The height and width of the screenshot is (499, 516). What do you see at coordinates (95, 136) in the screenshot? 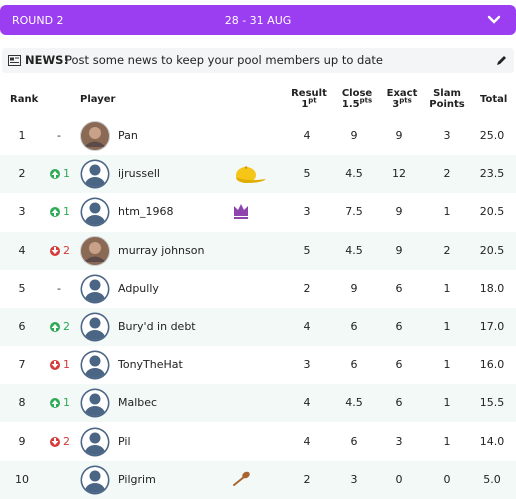
I see `avatar-photo` at bounding box center [95, 136].